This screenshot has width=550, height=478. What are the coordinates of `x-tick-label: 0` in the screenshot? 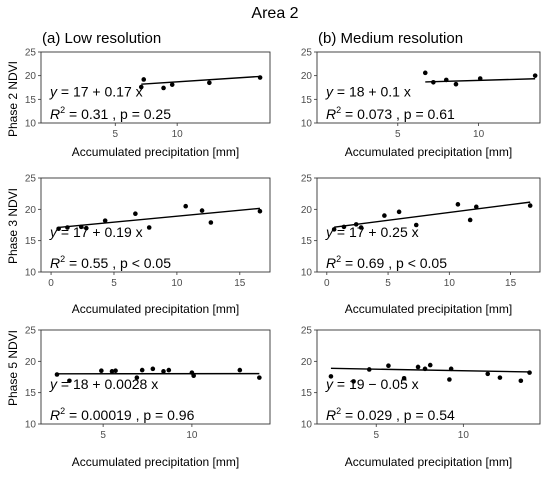 It's located at (51, 283).